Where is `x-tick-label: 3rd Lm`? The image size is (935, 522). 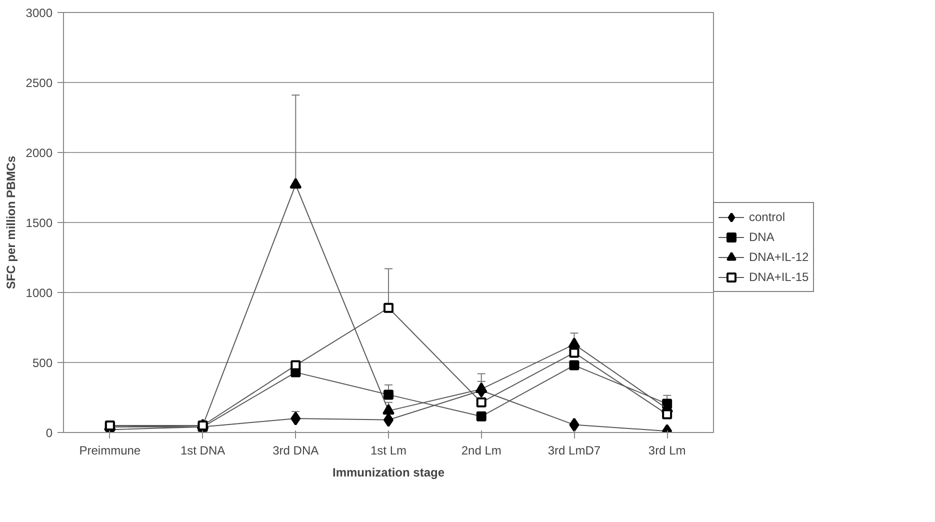 x-tick-label: 3rd Lm is located at coordinates (667, 451).